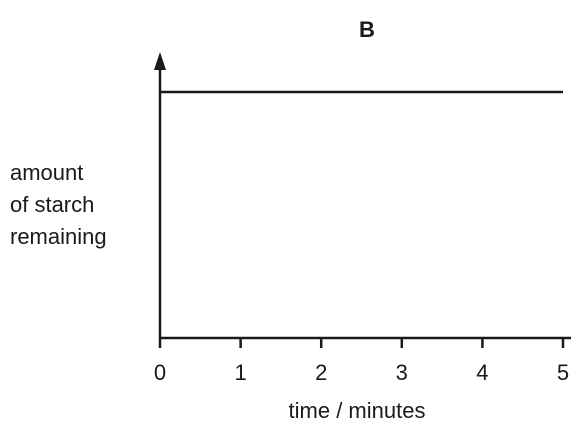  What do you see at coordinates (321, 372) in the screenshot?
I see `x-tick-label-2: 2` at bounding box center [321, 372].